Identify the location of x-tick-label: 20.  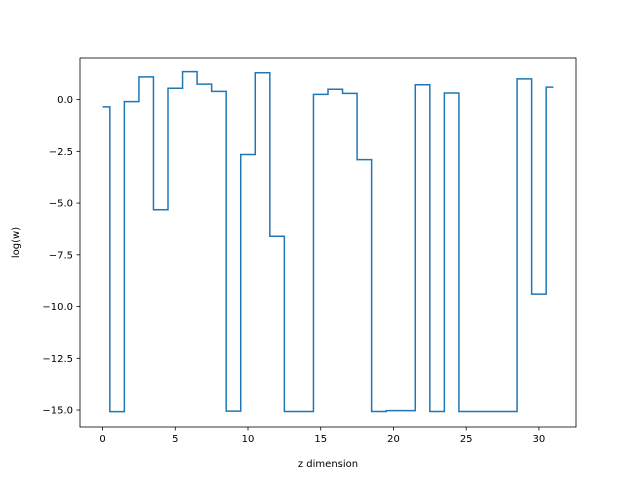
(393, 439).